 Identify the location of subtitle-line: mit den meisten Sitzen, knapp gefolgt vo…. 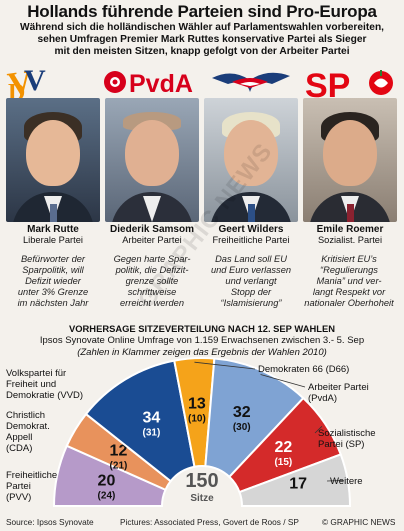
(202, 51).